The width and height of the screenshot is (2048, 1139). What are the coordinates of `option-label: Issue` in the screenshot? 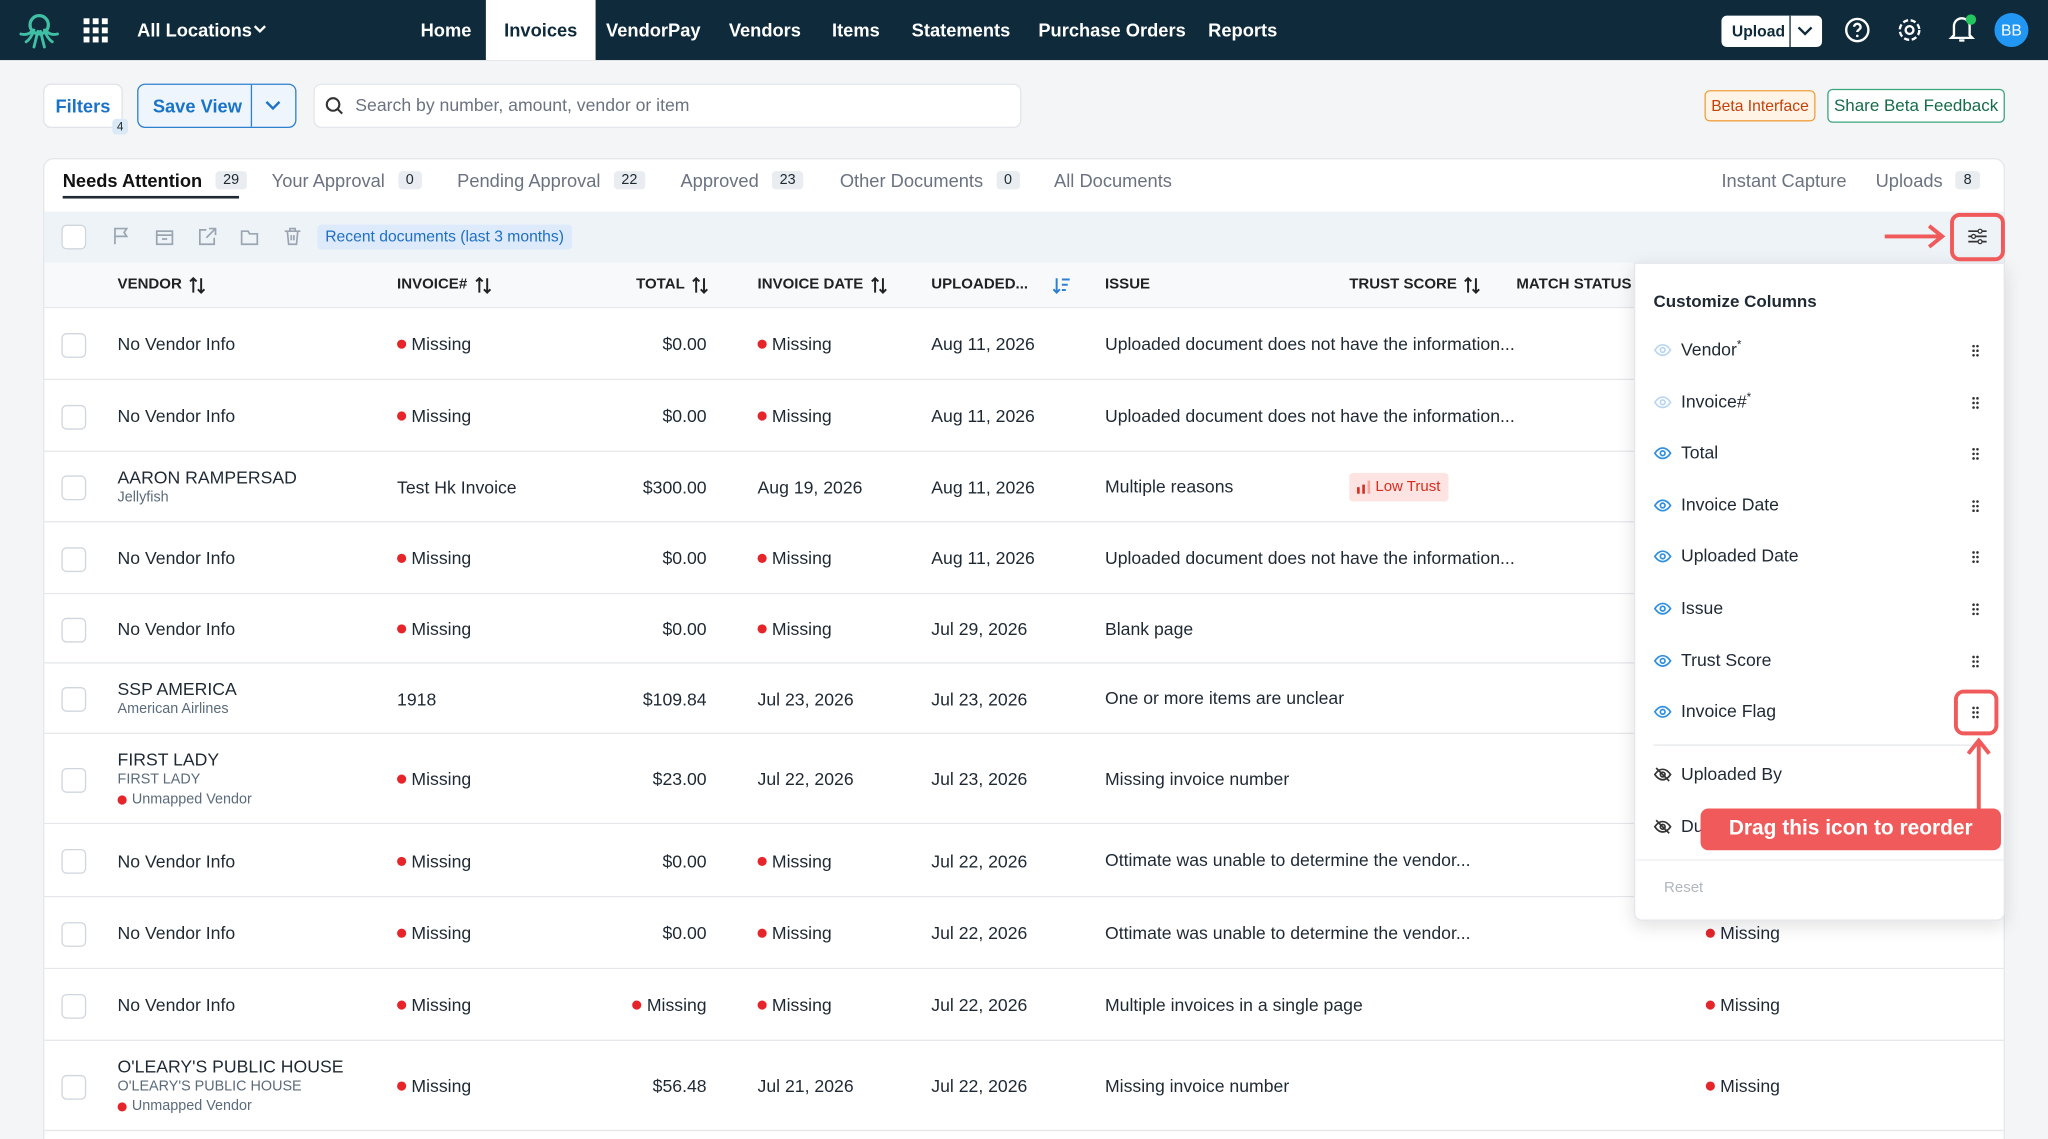 It's located at (1702, 608).